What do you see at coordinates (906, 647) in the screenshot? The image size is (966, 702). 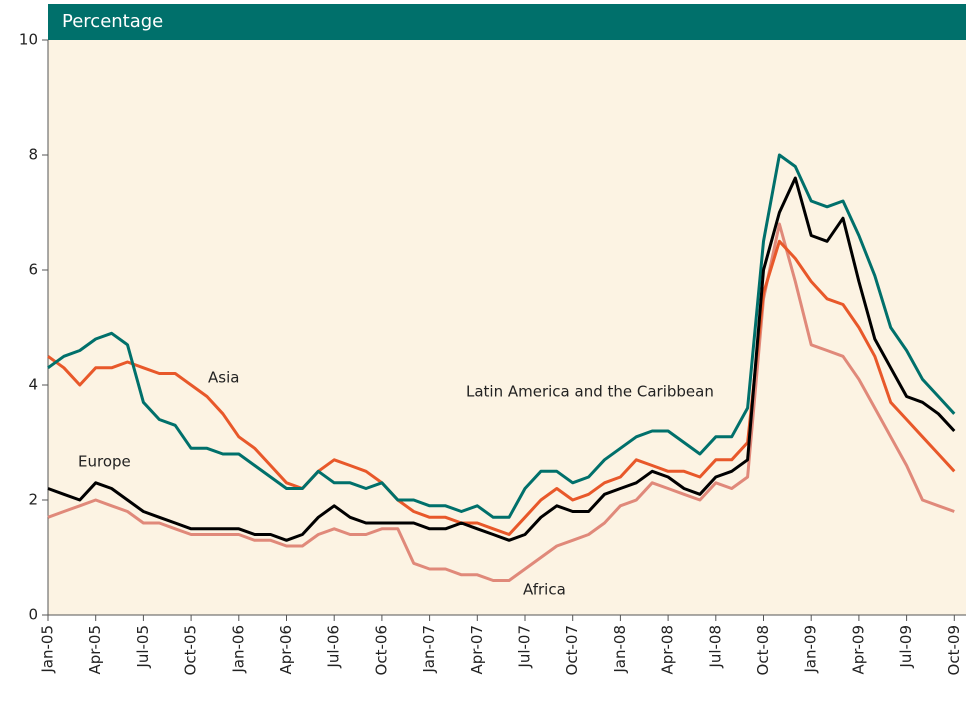 I see `x-tick-label: Jul-09` at bounding box center [906, 647].